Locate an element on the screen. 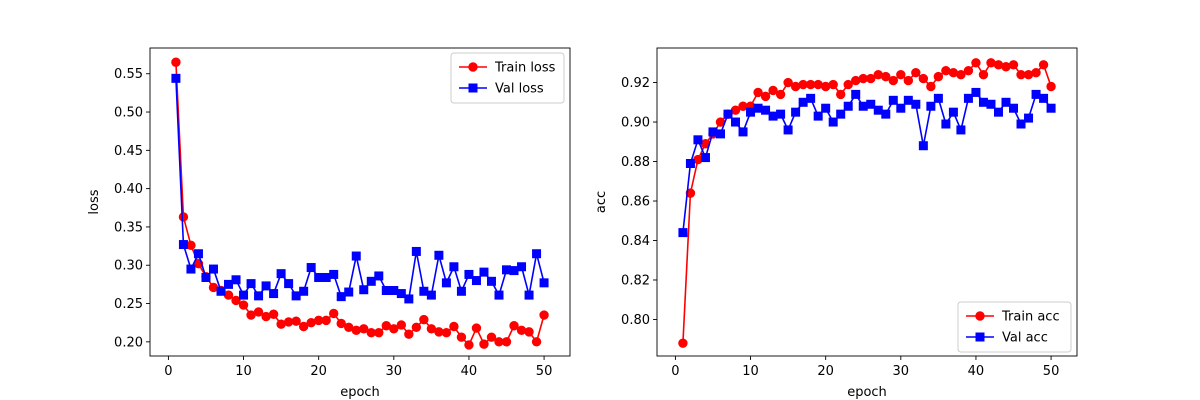 Image resolution: width=1200 pixels, height=400 pixels. series-val-acc is located at coordinates (867, 162).